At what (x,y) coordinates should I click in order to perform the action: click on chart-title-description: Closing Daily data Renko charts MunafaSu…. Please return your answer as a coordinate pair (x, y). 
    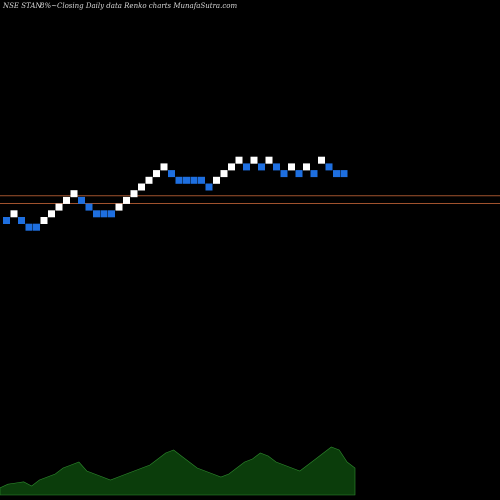
    Looking at the image, I should click on (147, 6).